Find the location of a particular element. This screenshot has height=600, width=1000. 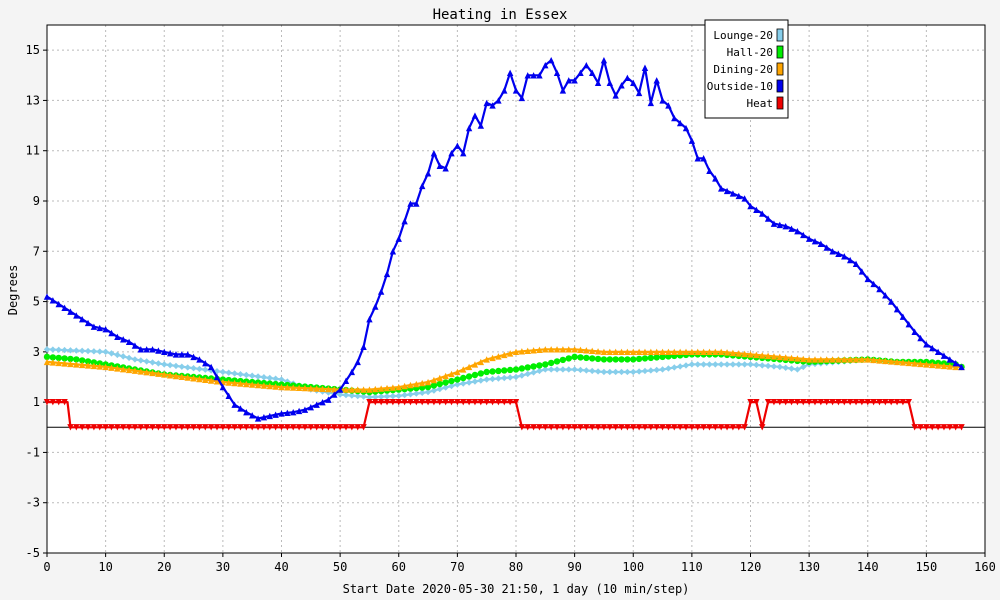

legend-label-outside-10: Outside-10 is located at coordinates (740, 86).